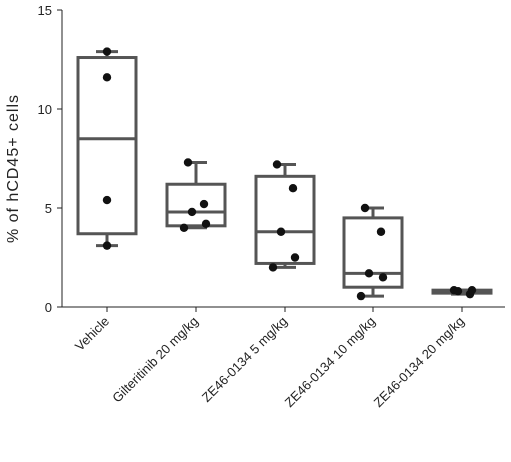  I want to click on y-axis: 0 5 10 15, so click(50, 159).